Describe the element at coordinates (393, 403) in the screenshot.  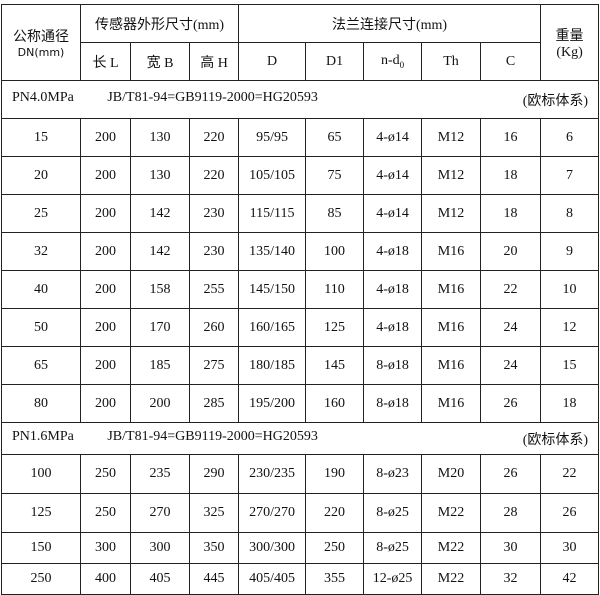
I see `table-cell: 8-ø18` at that location.